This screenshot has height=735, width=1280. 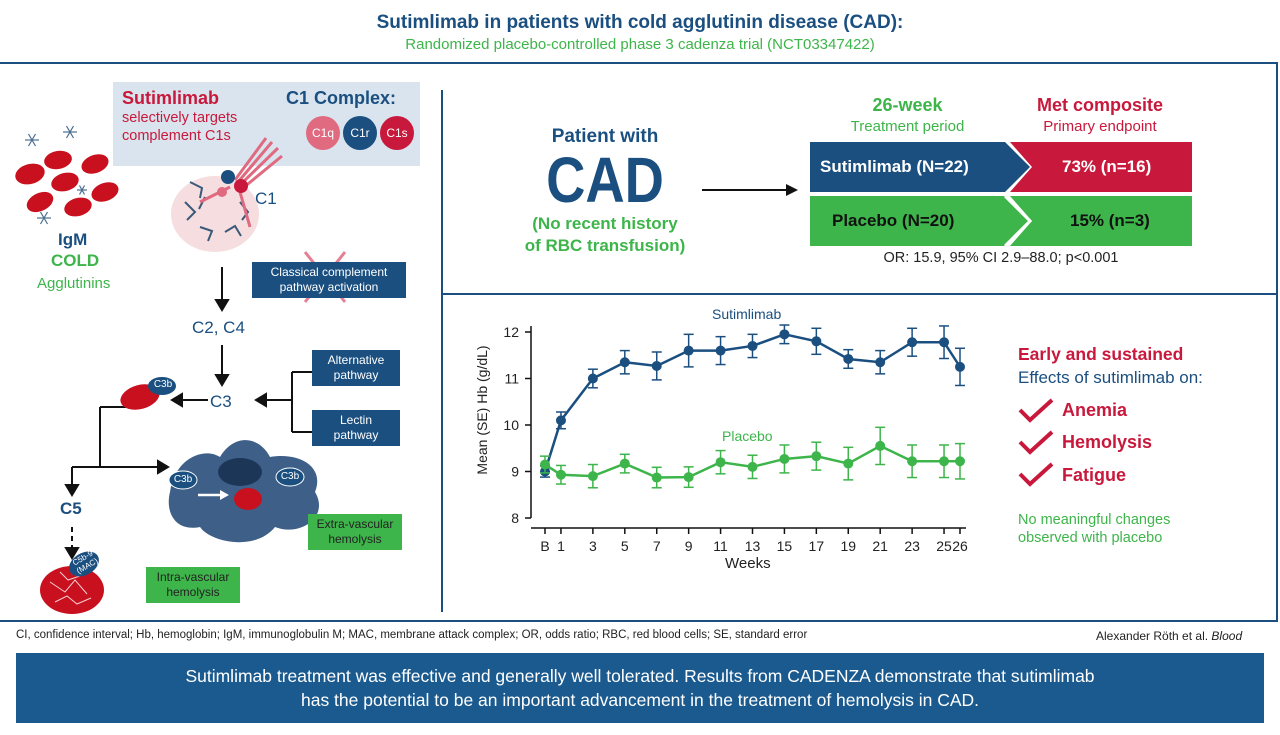 I want to click on lysed-rbc-icon, so click(x=72, y=582).